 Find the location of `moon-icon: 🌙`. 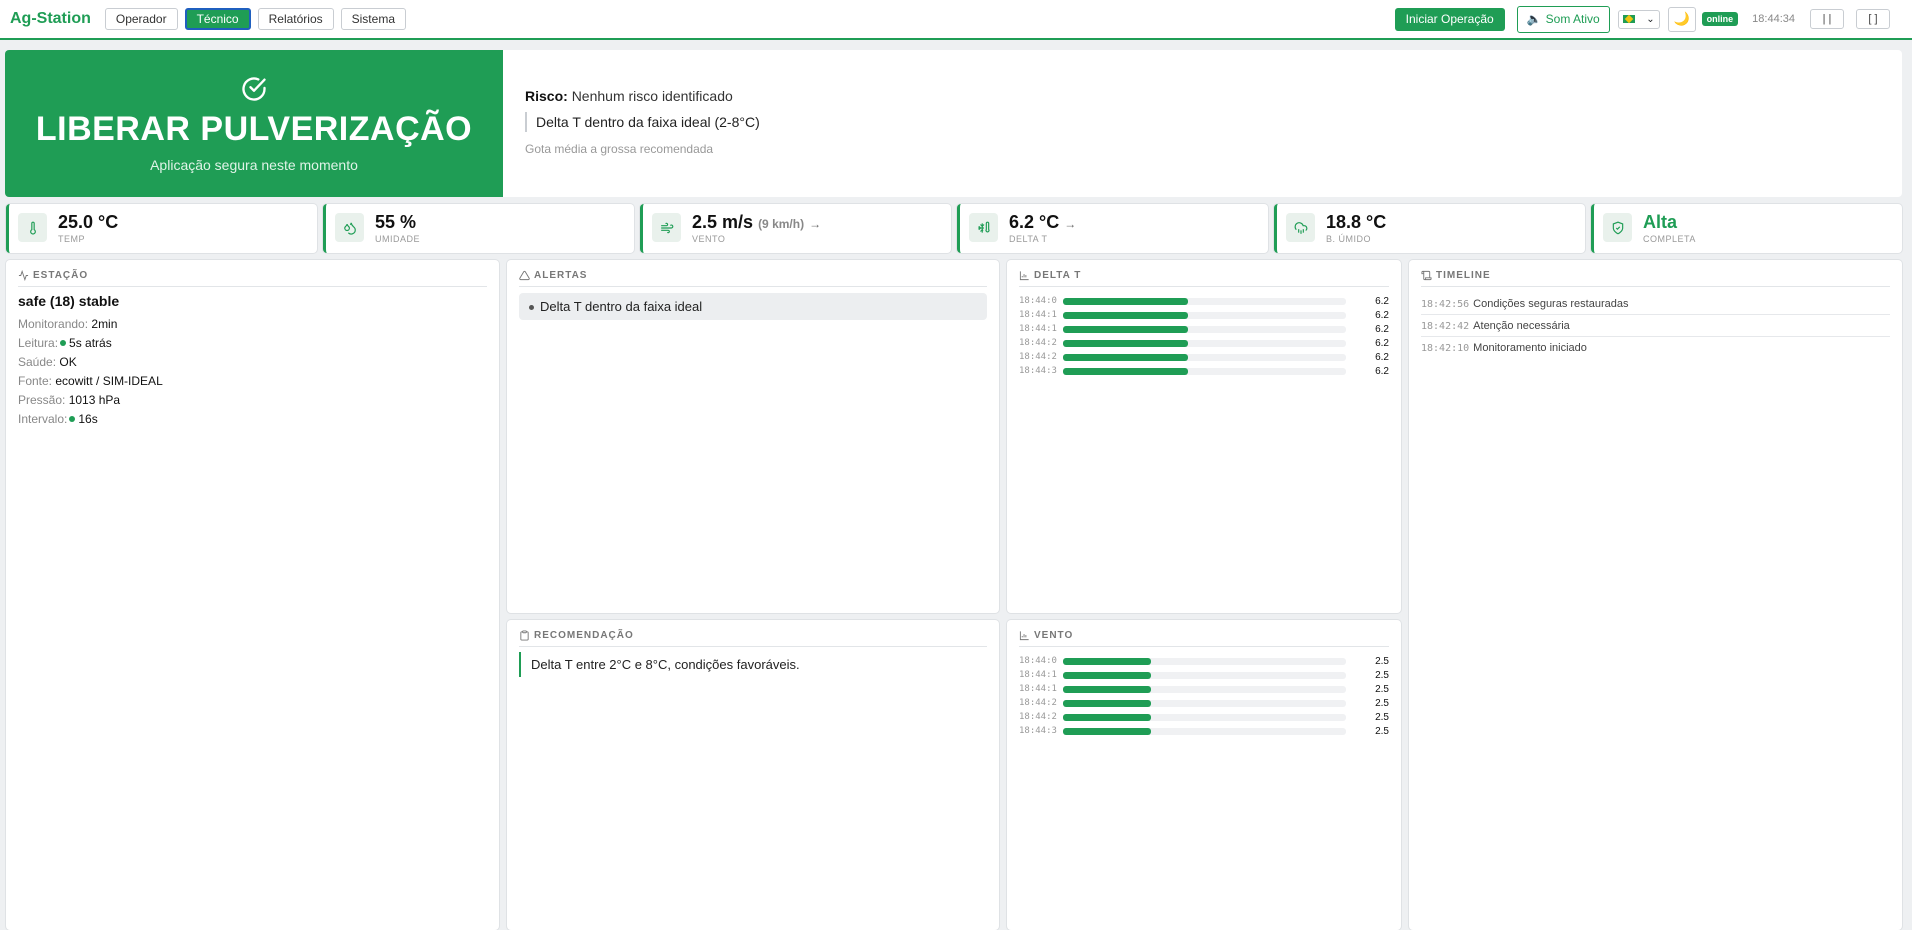

moon-icon: 🌙 is located at coordinates (1681, 18).